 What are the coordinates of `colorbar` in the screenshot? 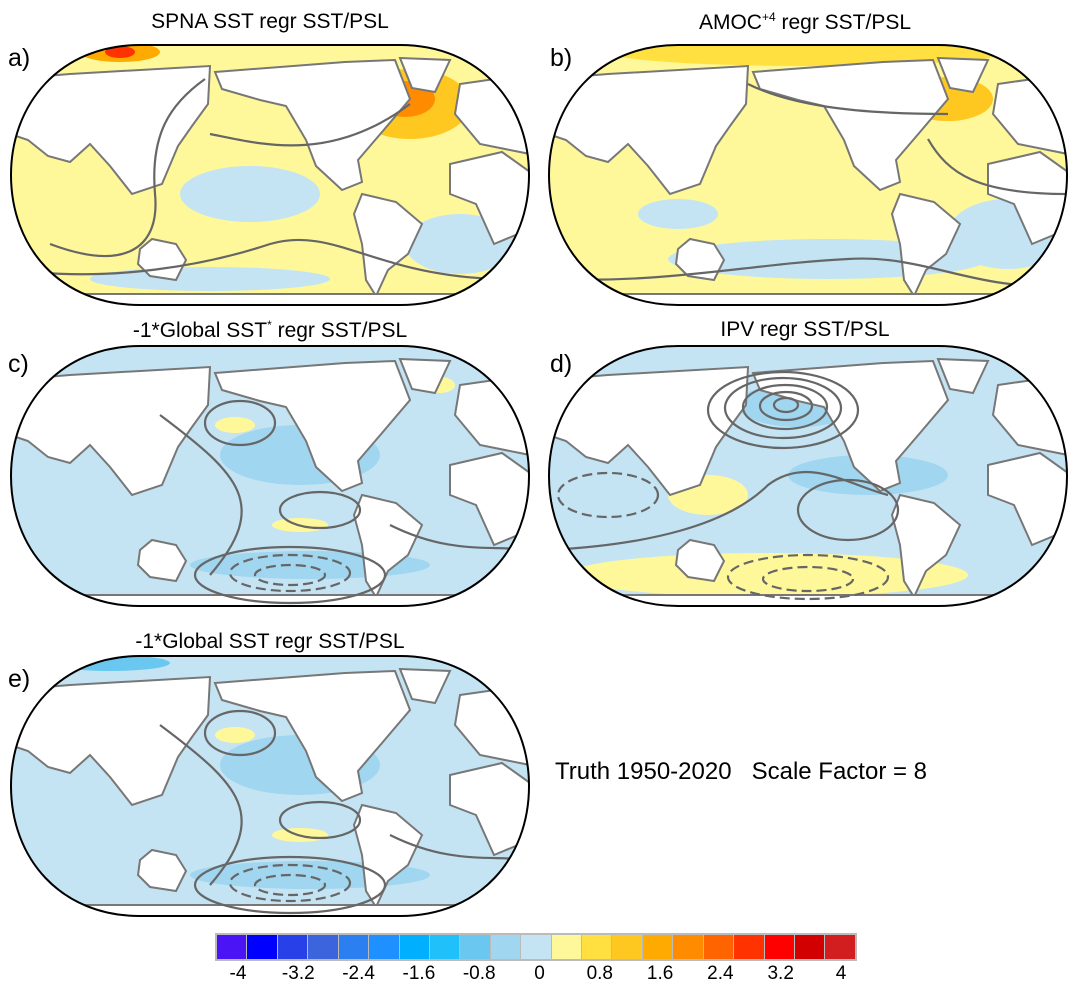 It's located at (536, 947).